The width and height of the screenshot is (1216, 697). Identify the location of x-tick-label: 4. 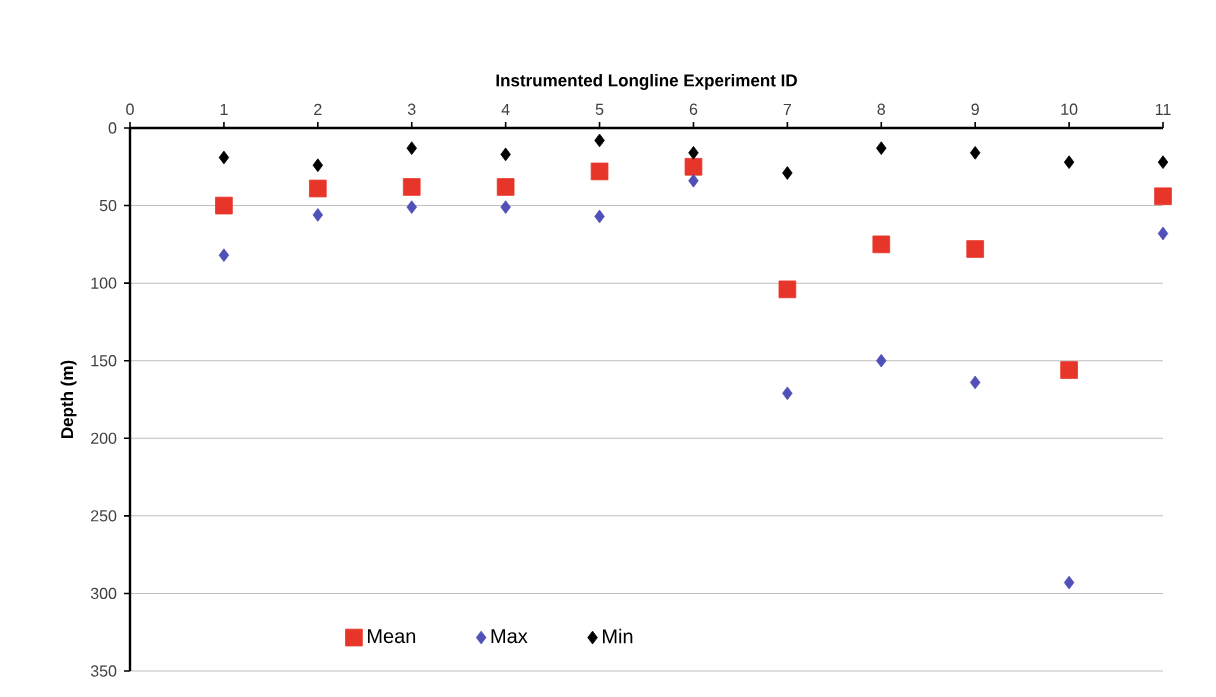
(505, 109).